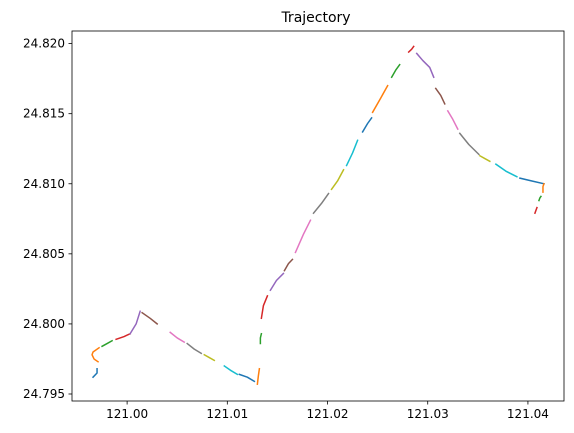 This screenshot has height=433, width=574. I want to click on x-tick-label: 121.01, so click(227, 414).